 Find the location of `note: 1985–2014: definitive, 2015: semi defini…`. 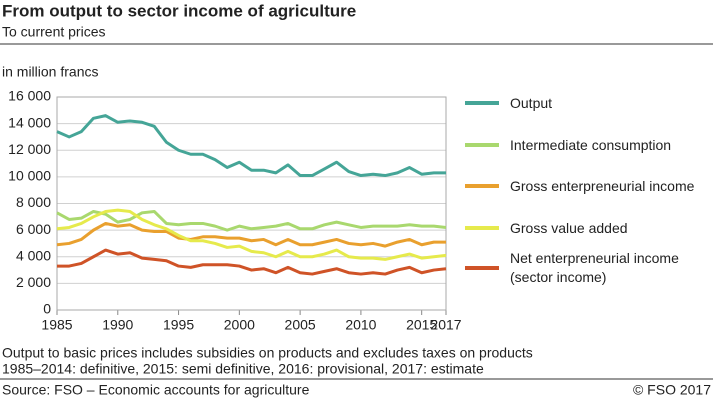

note: 1985–2014: definitive, 2015: semi defini… is located at coordinates (243, 369).